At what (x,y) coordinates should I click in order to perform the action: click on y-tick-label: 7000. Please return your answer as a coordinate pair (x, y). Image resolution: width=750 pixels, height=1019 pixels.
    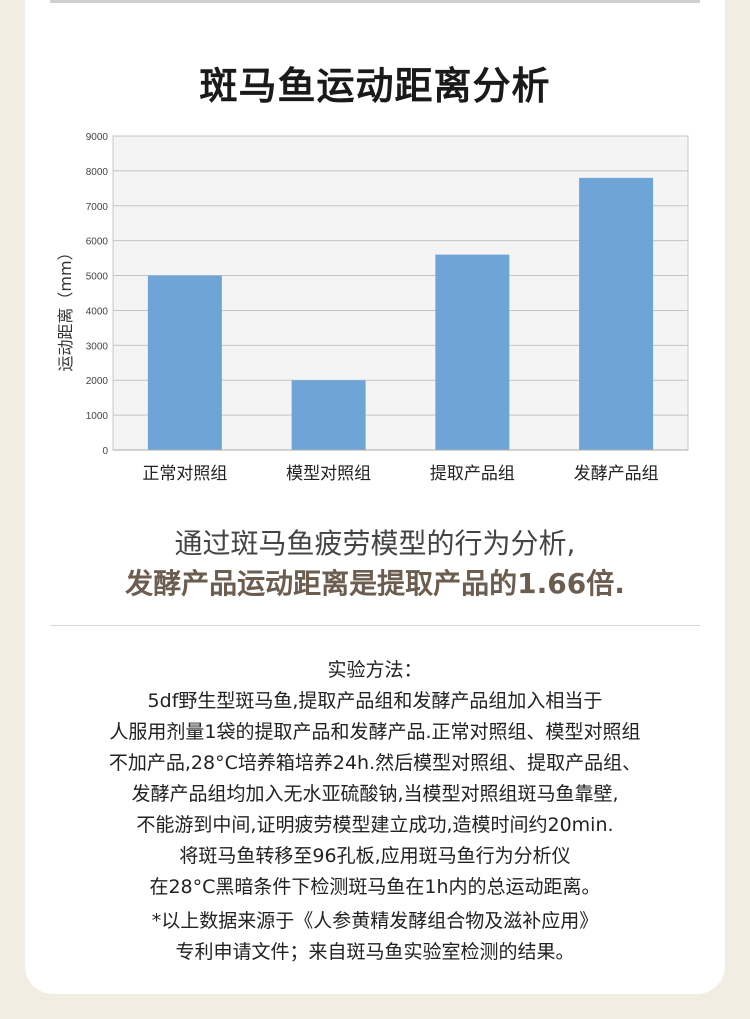
    Looking at the image, I should click on (97, 207).